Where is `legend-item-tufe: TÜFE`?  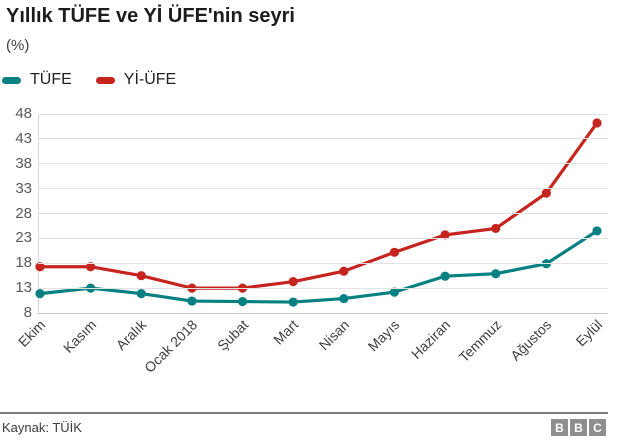 legend-item-tufe: TÜFE is located at coordinates (37, 80).